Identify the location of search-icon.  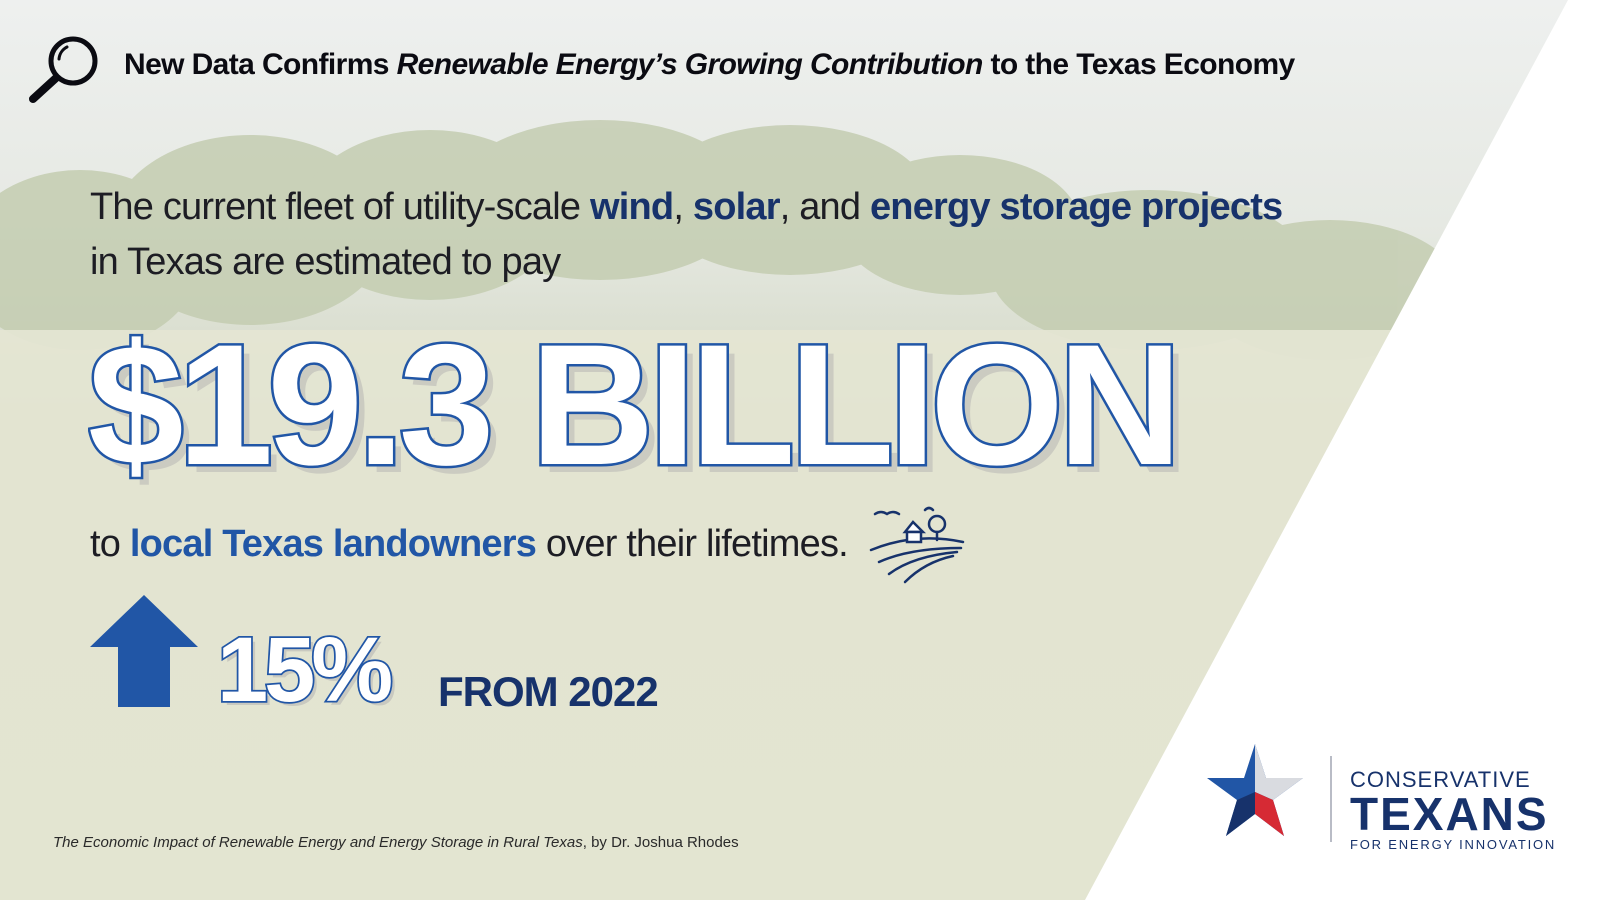
(63, 69).